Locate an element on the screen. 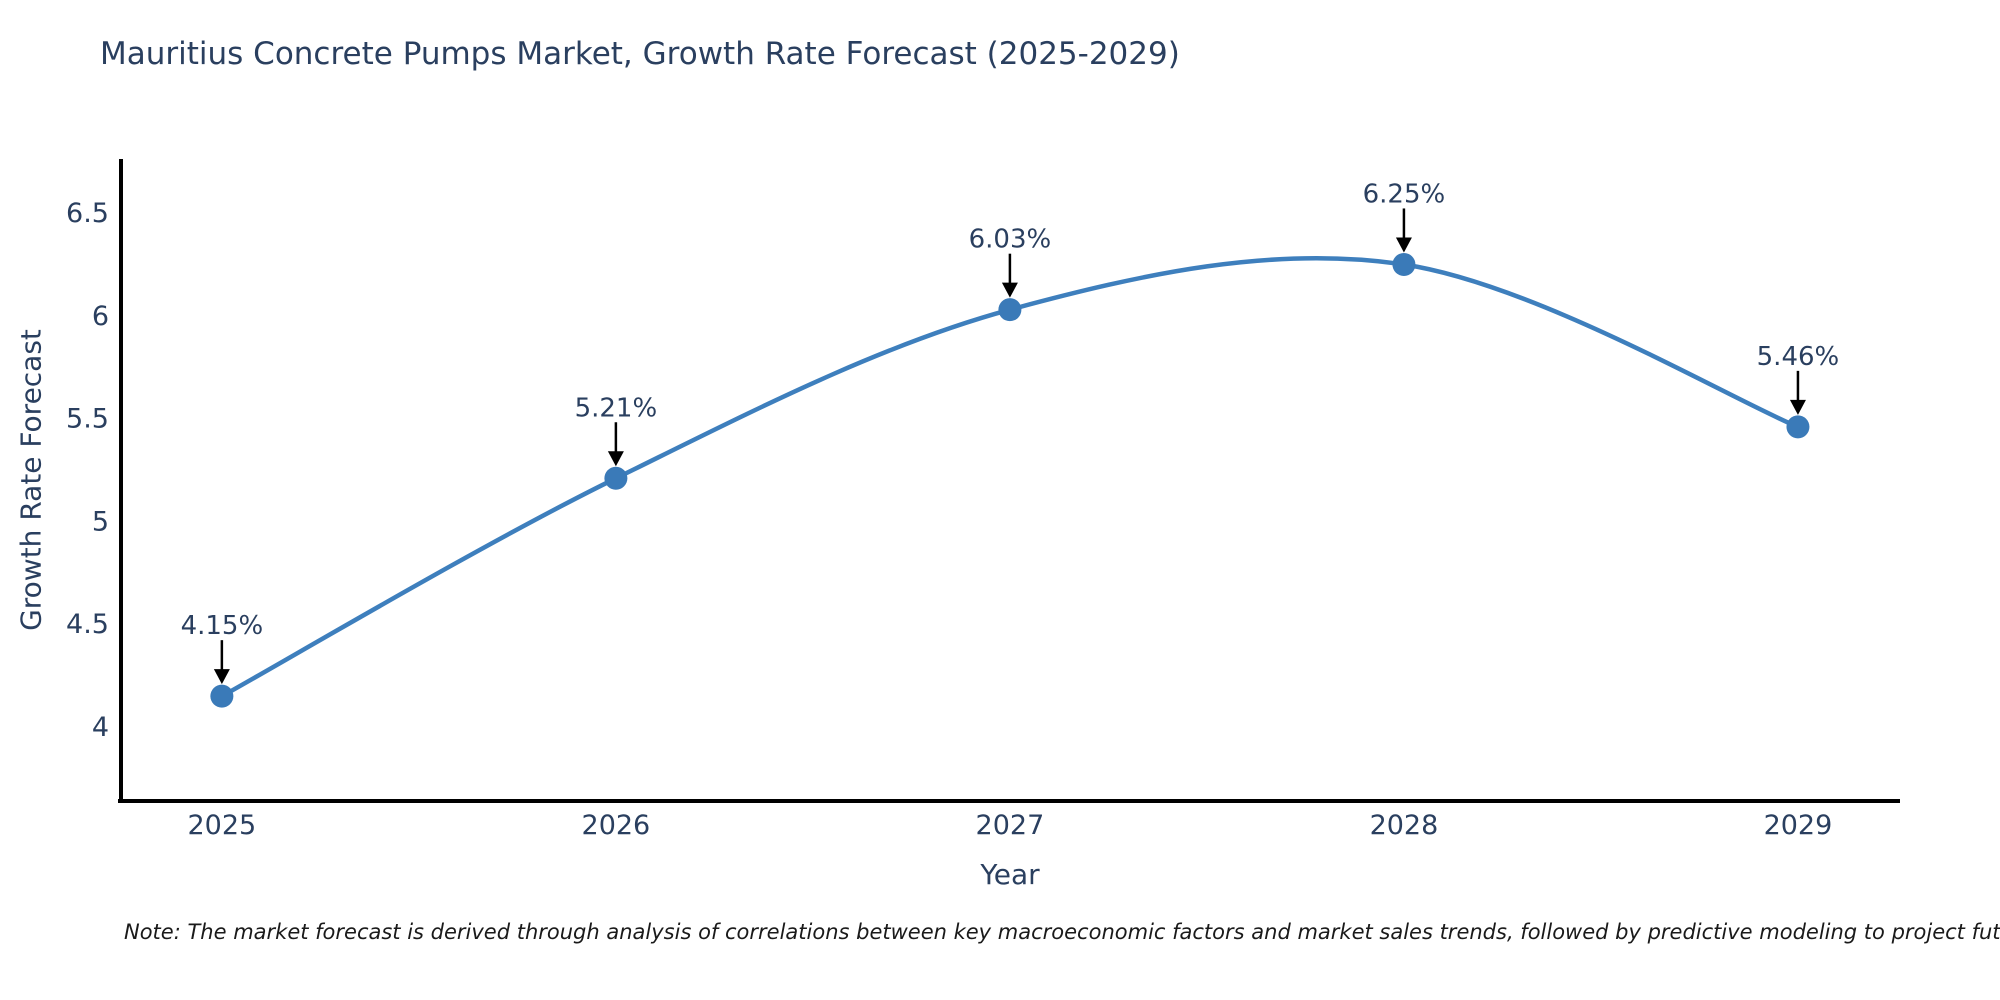  annotation-label: 6.25% is located at coordinates (1404, 194).